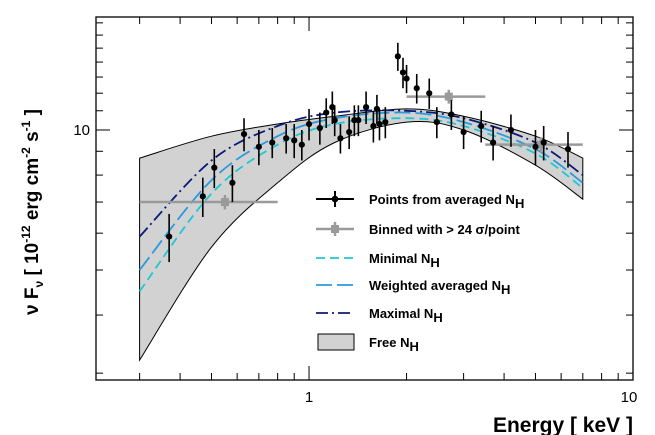  Describe the element at coordinates (335, 229) in the screenshot. I see `legend-binned-marker` at that location.